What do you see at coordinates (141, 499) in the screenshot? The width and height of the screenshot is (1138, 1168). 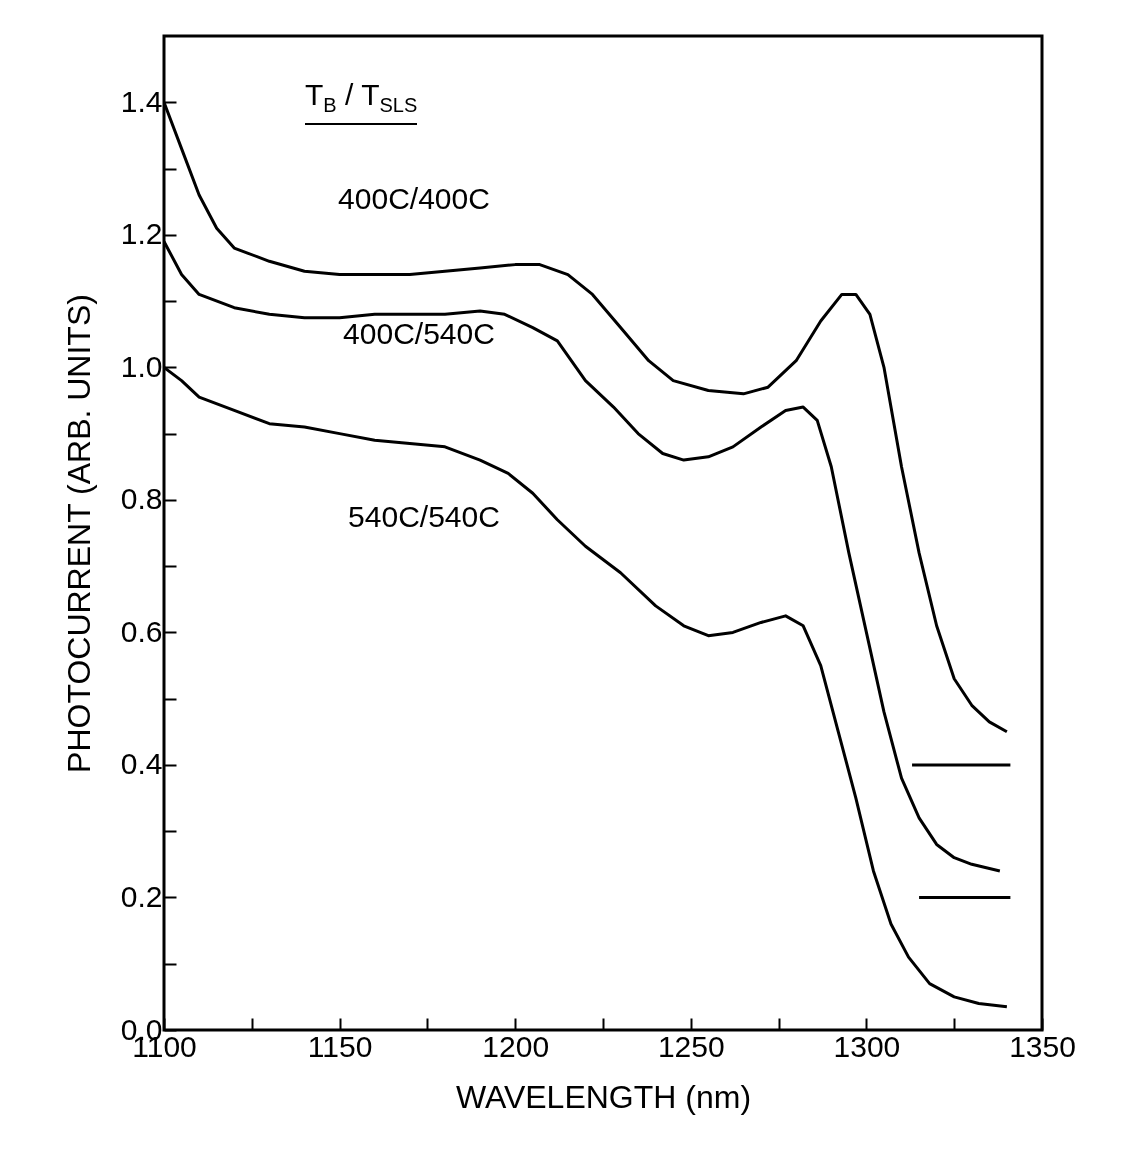 I see `y-tick-label: 0.8` at bounding box center [141, 499].